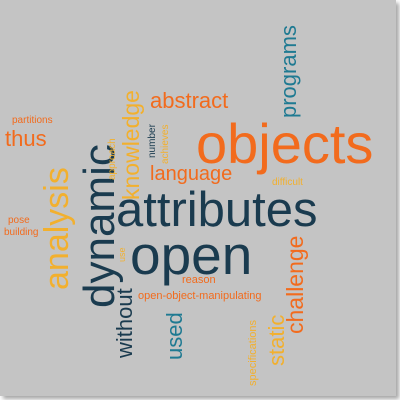 The image size is (400, 400). Describe the element at coordinates (32, 120) in the screenshot. I see `word-partitions: partitions` at that location.